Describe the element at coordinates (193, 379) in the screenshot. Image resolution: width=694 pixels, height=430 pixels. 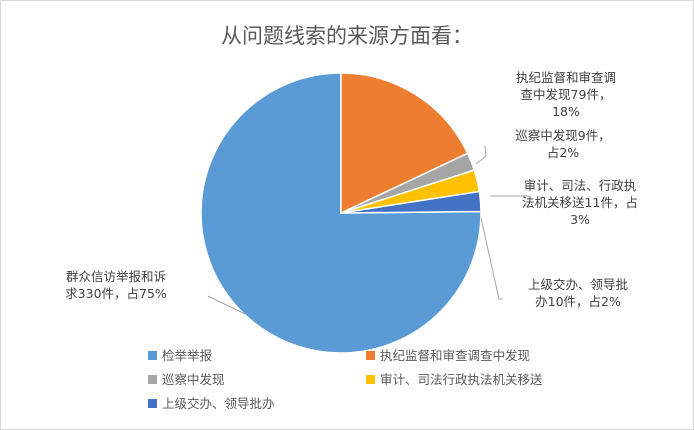
I see `legend-label: 巡察中发现` at that location.